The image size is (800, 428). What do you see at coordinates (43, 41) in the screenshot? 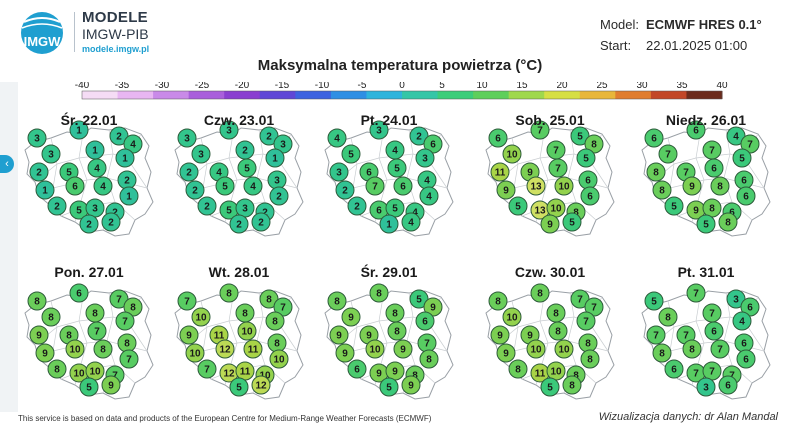
I see `logo-text: IMGW` at bounding box center [43, 41].